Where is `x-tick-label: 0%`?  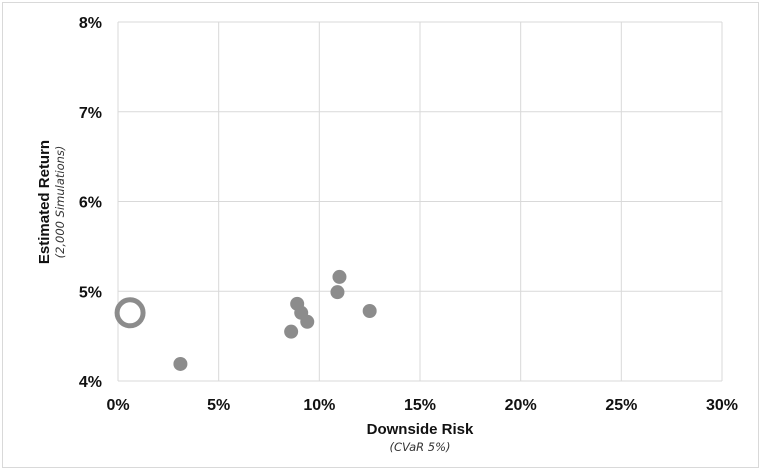 x-tick-label: 0% is located at coordinates (117, 405).